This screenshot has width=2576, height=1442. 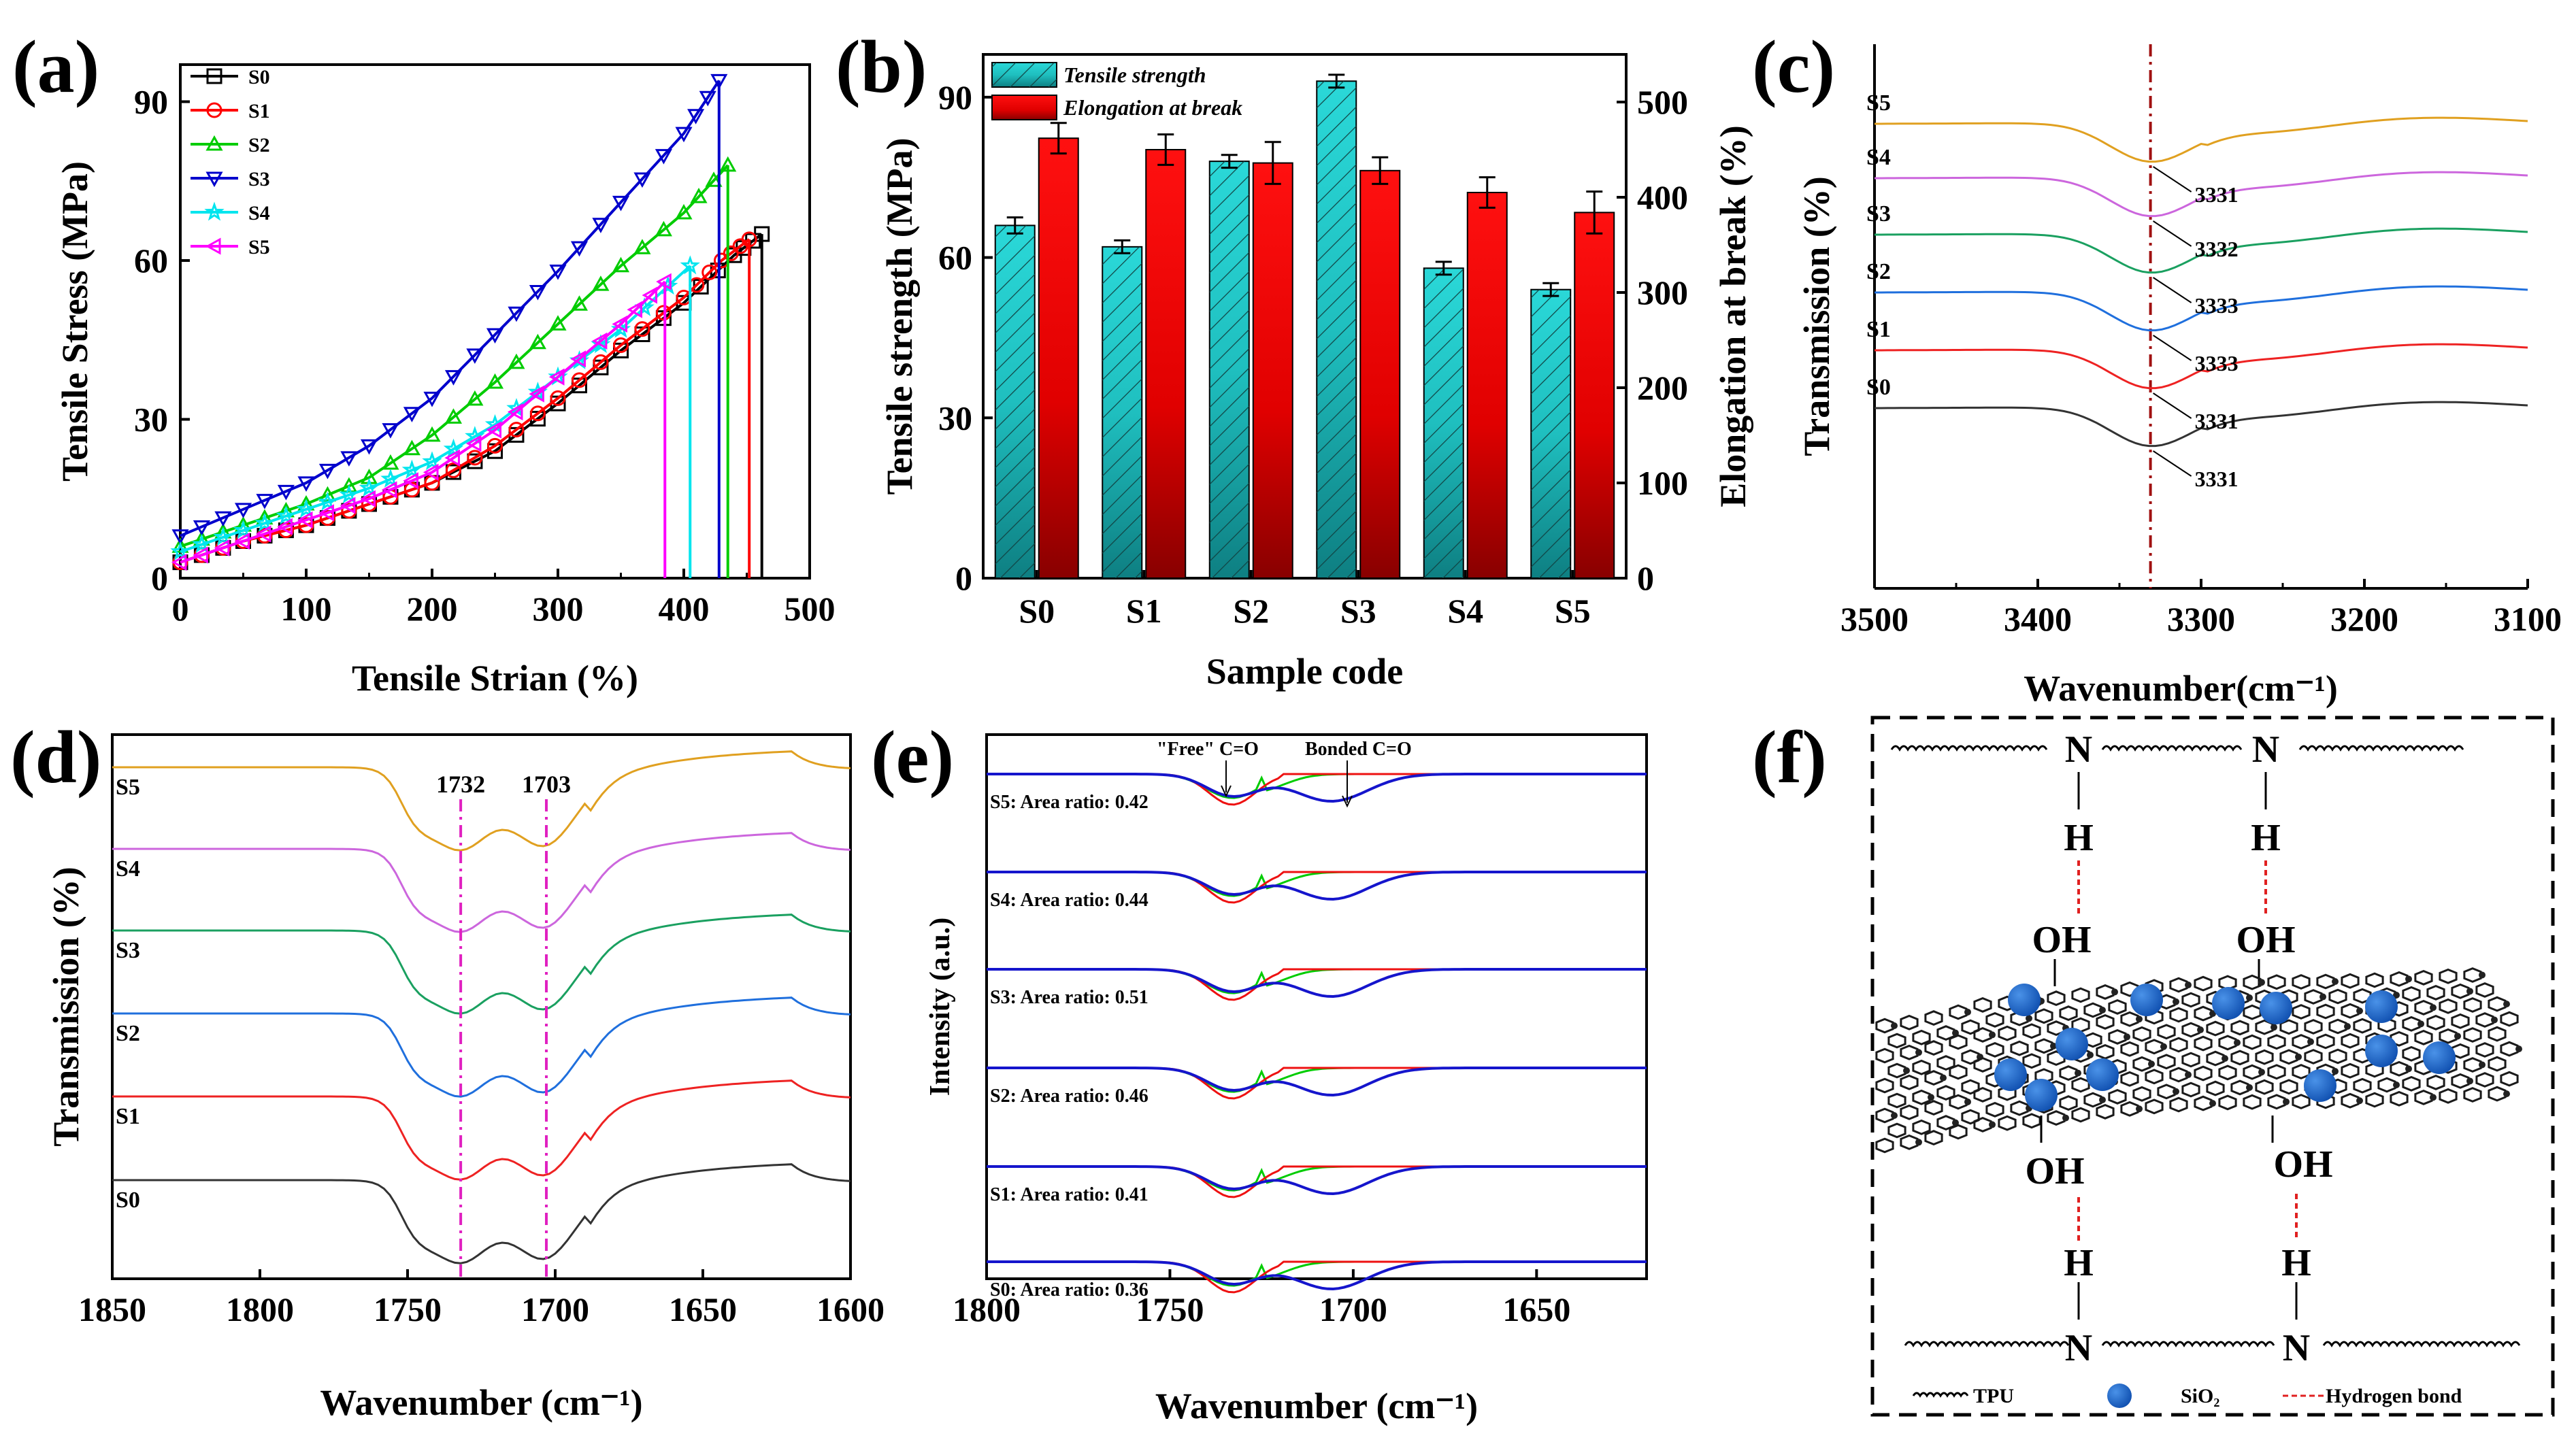 I want to click on area-ratio-label: S5: Area ratio: 0.42, so click(x=1070, y=802).